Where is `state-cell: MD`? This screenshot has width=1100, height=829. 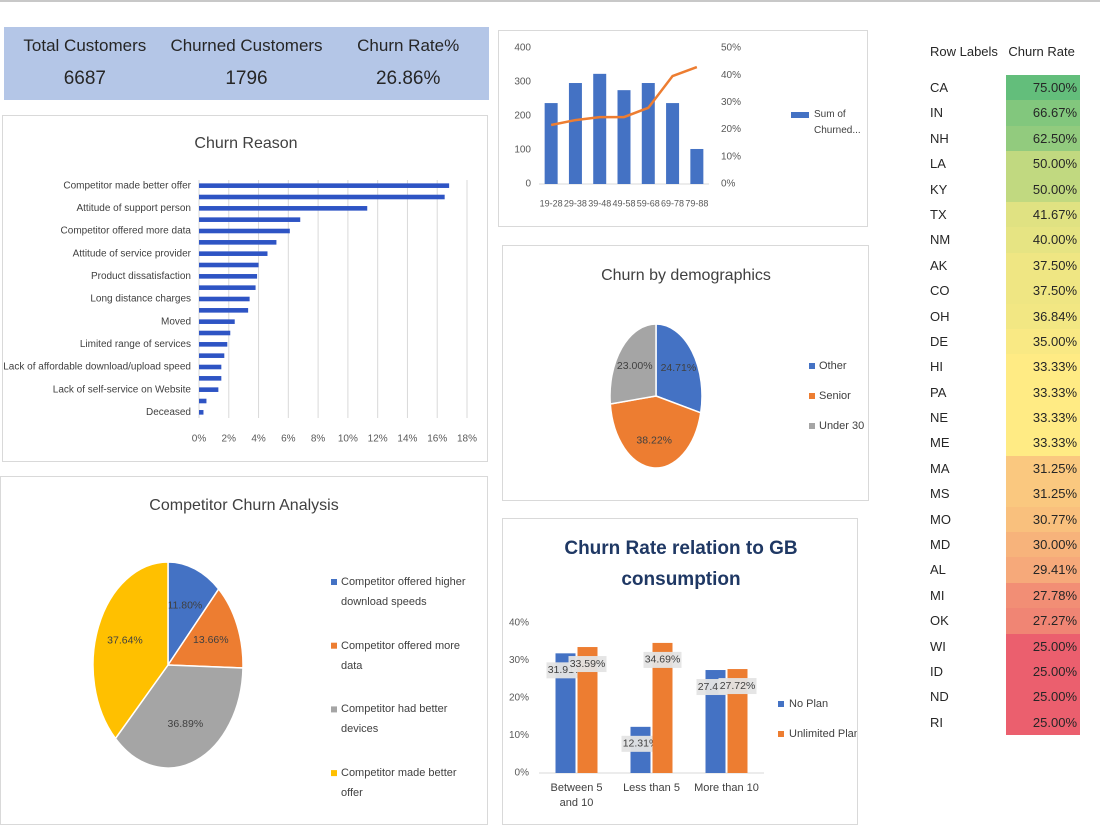
state-cell: MD is located at coordinates (940, 545).